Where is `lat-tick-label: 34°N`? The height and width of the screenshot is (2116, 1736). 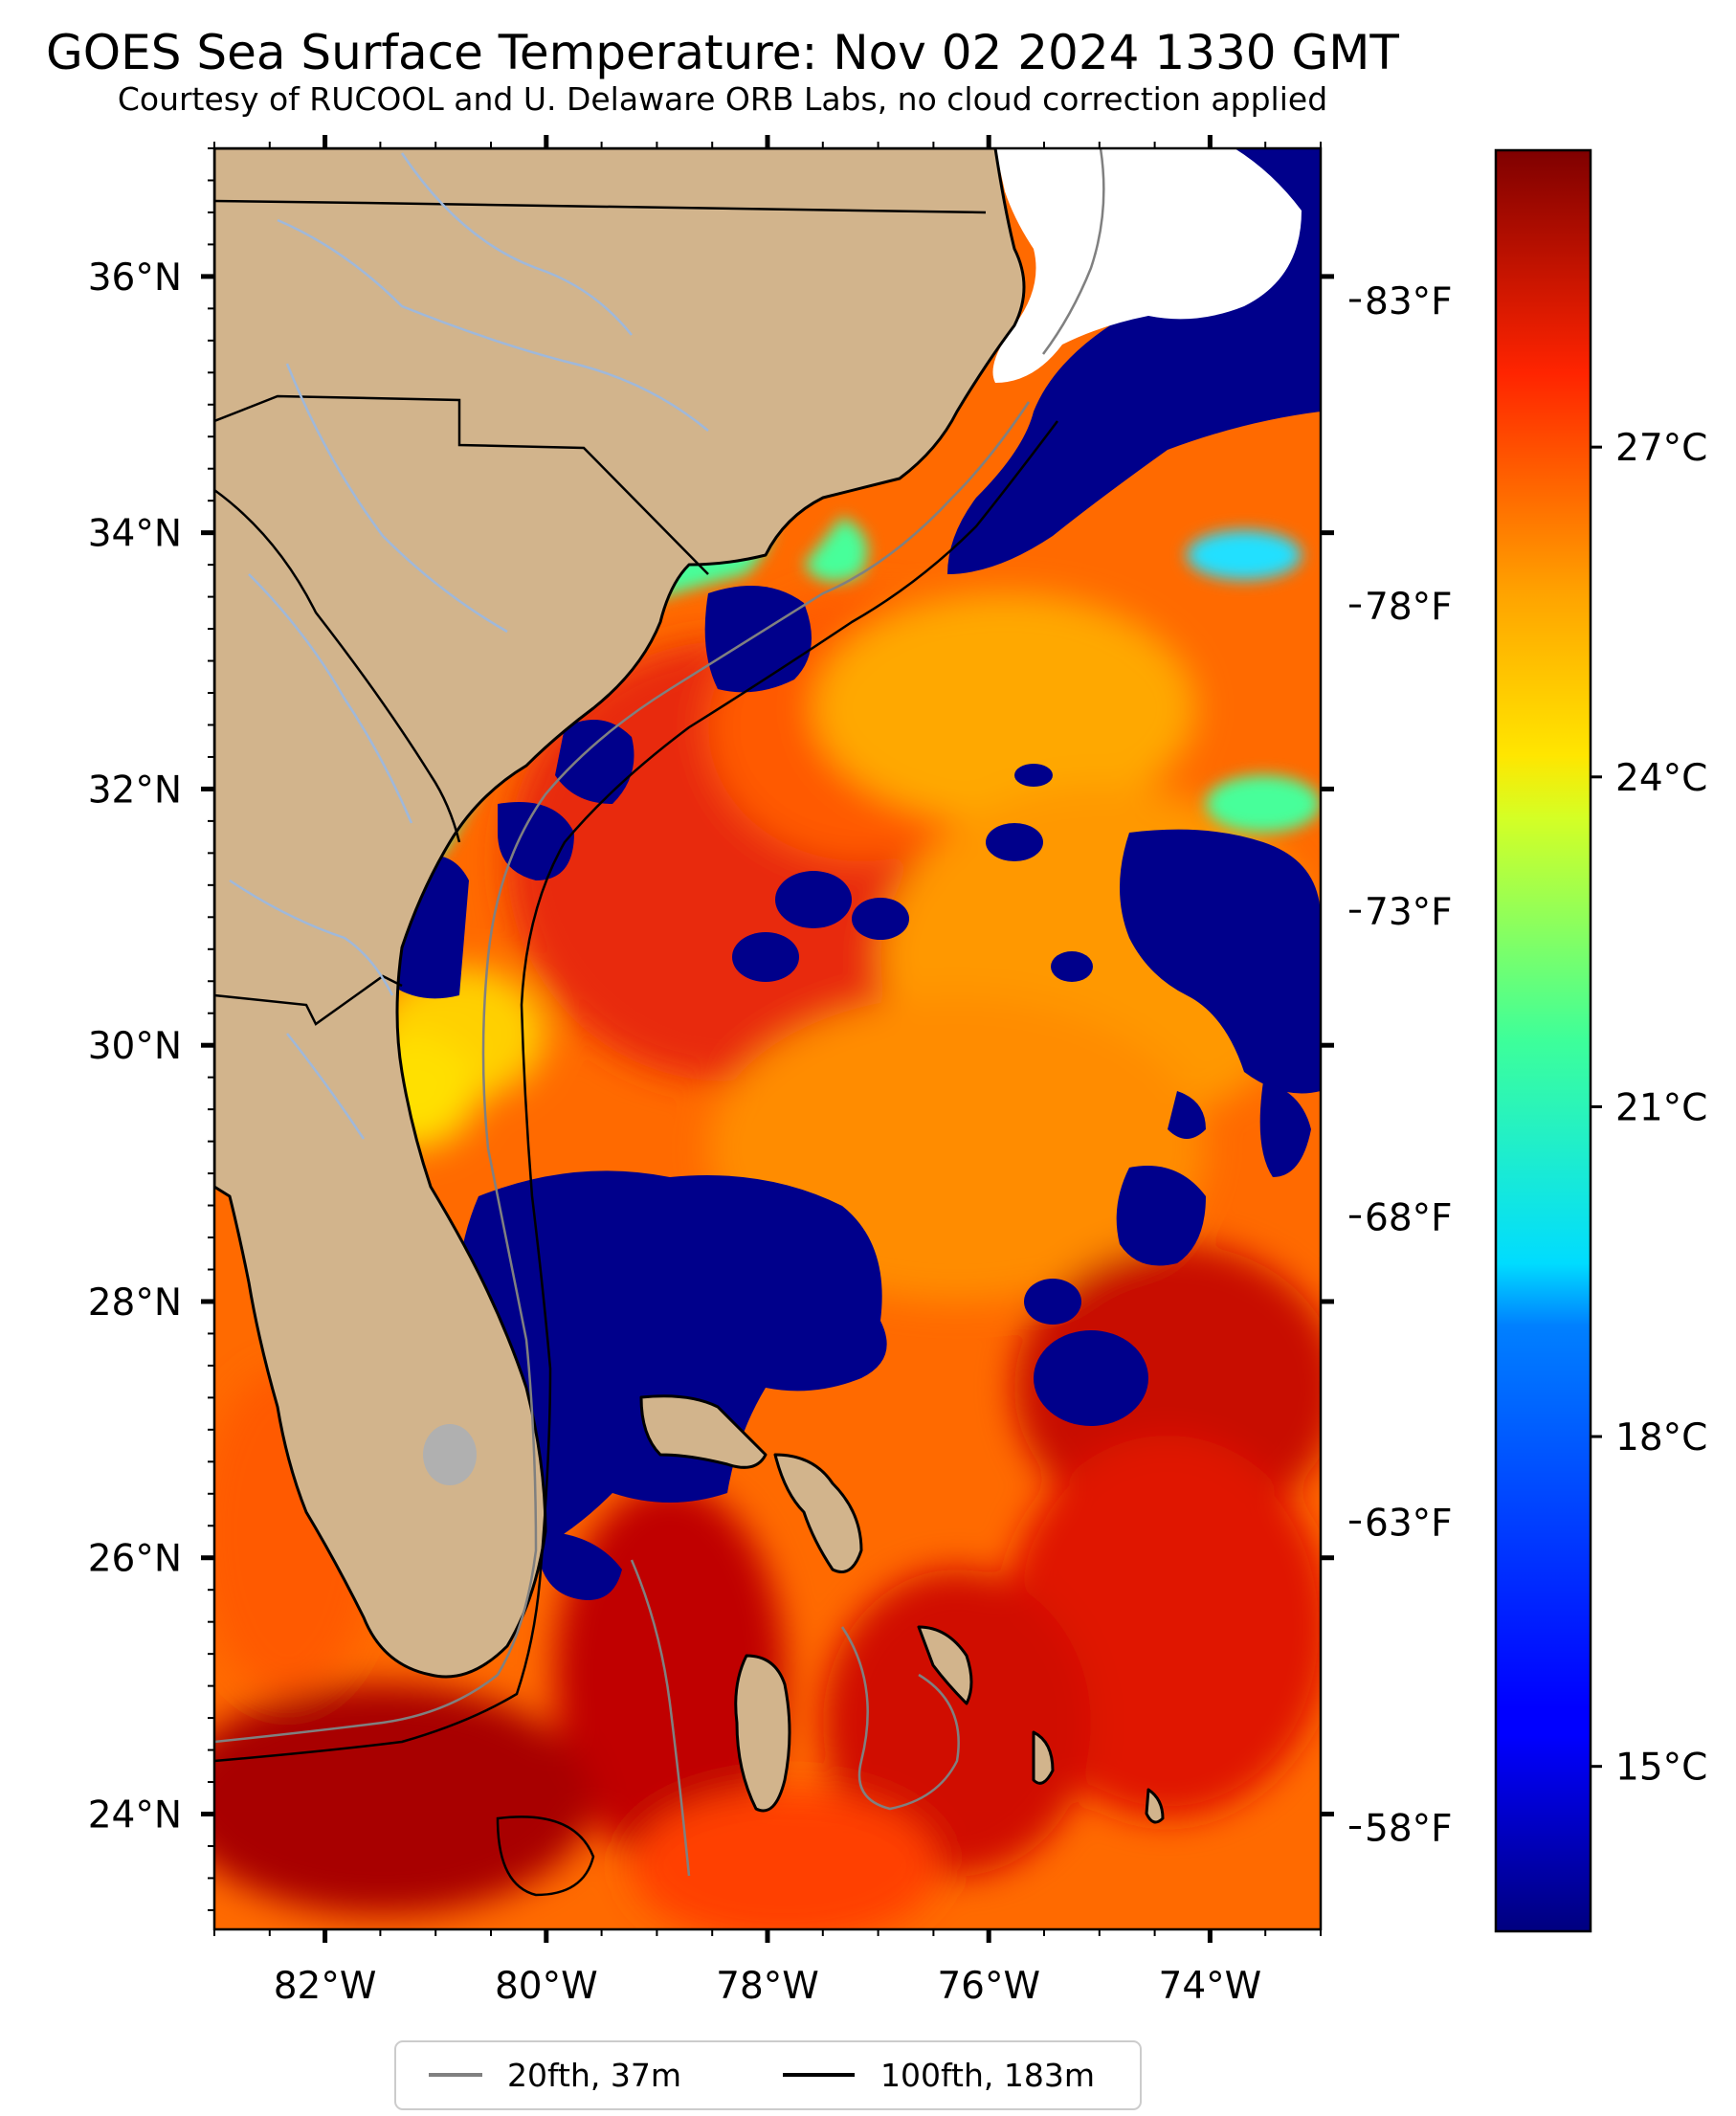
lat-tick-label: 34°N is located at coordinates (135, 534).